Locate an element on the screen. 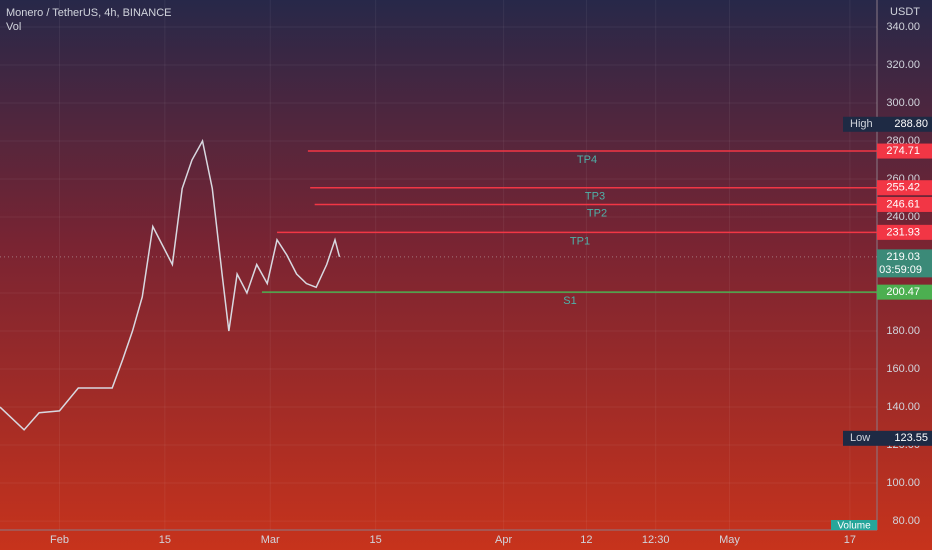  level-price: 231.93 is located at coordinates (903, 232).